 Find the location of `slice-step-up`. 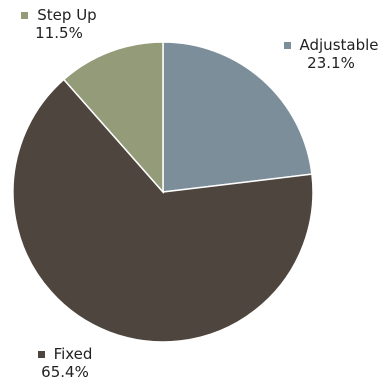

slice-step-up is located at coordinates (113, 117).